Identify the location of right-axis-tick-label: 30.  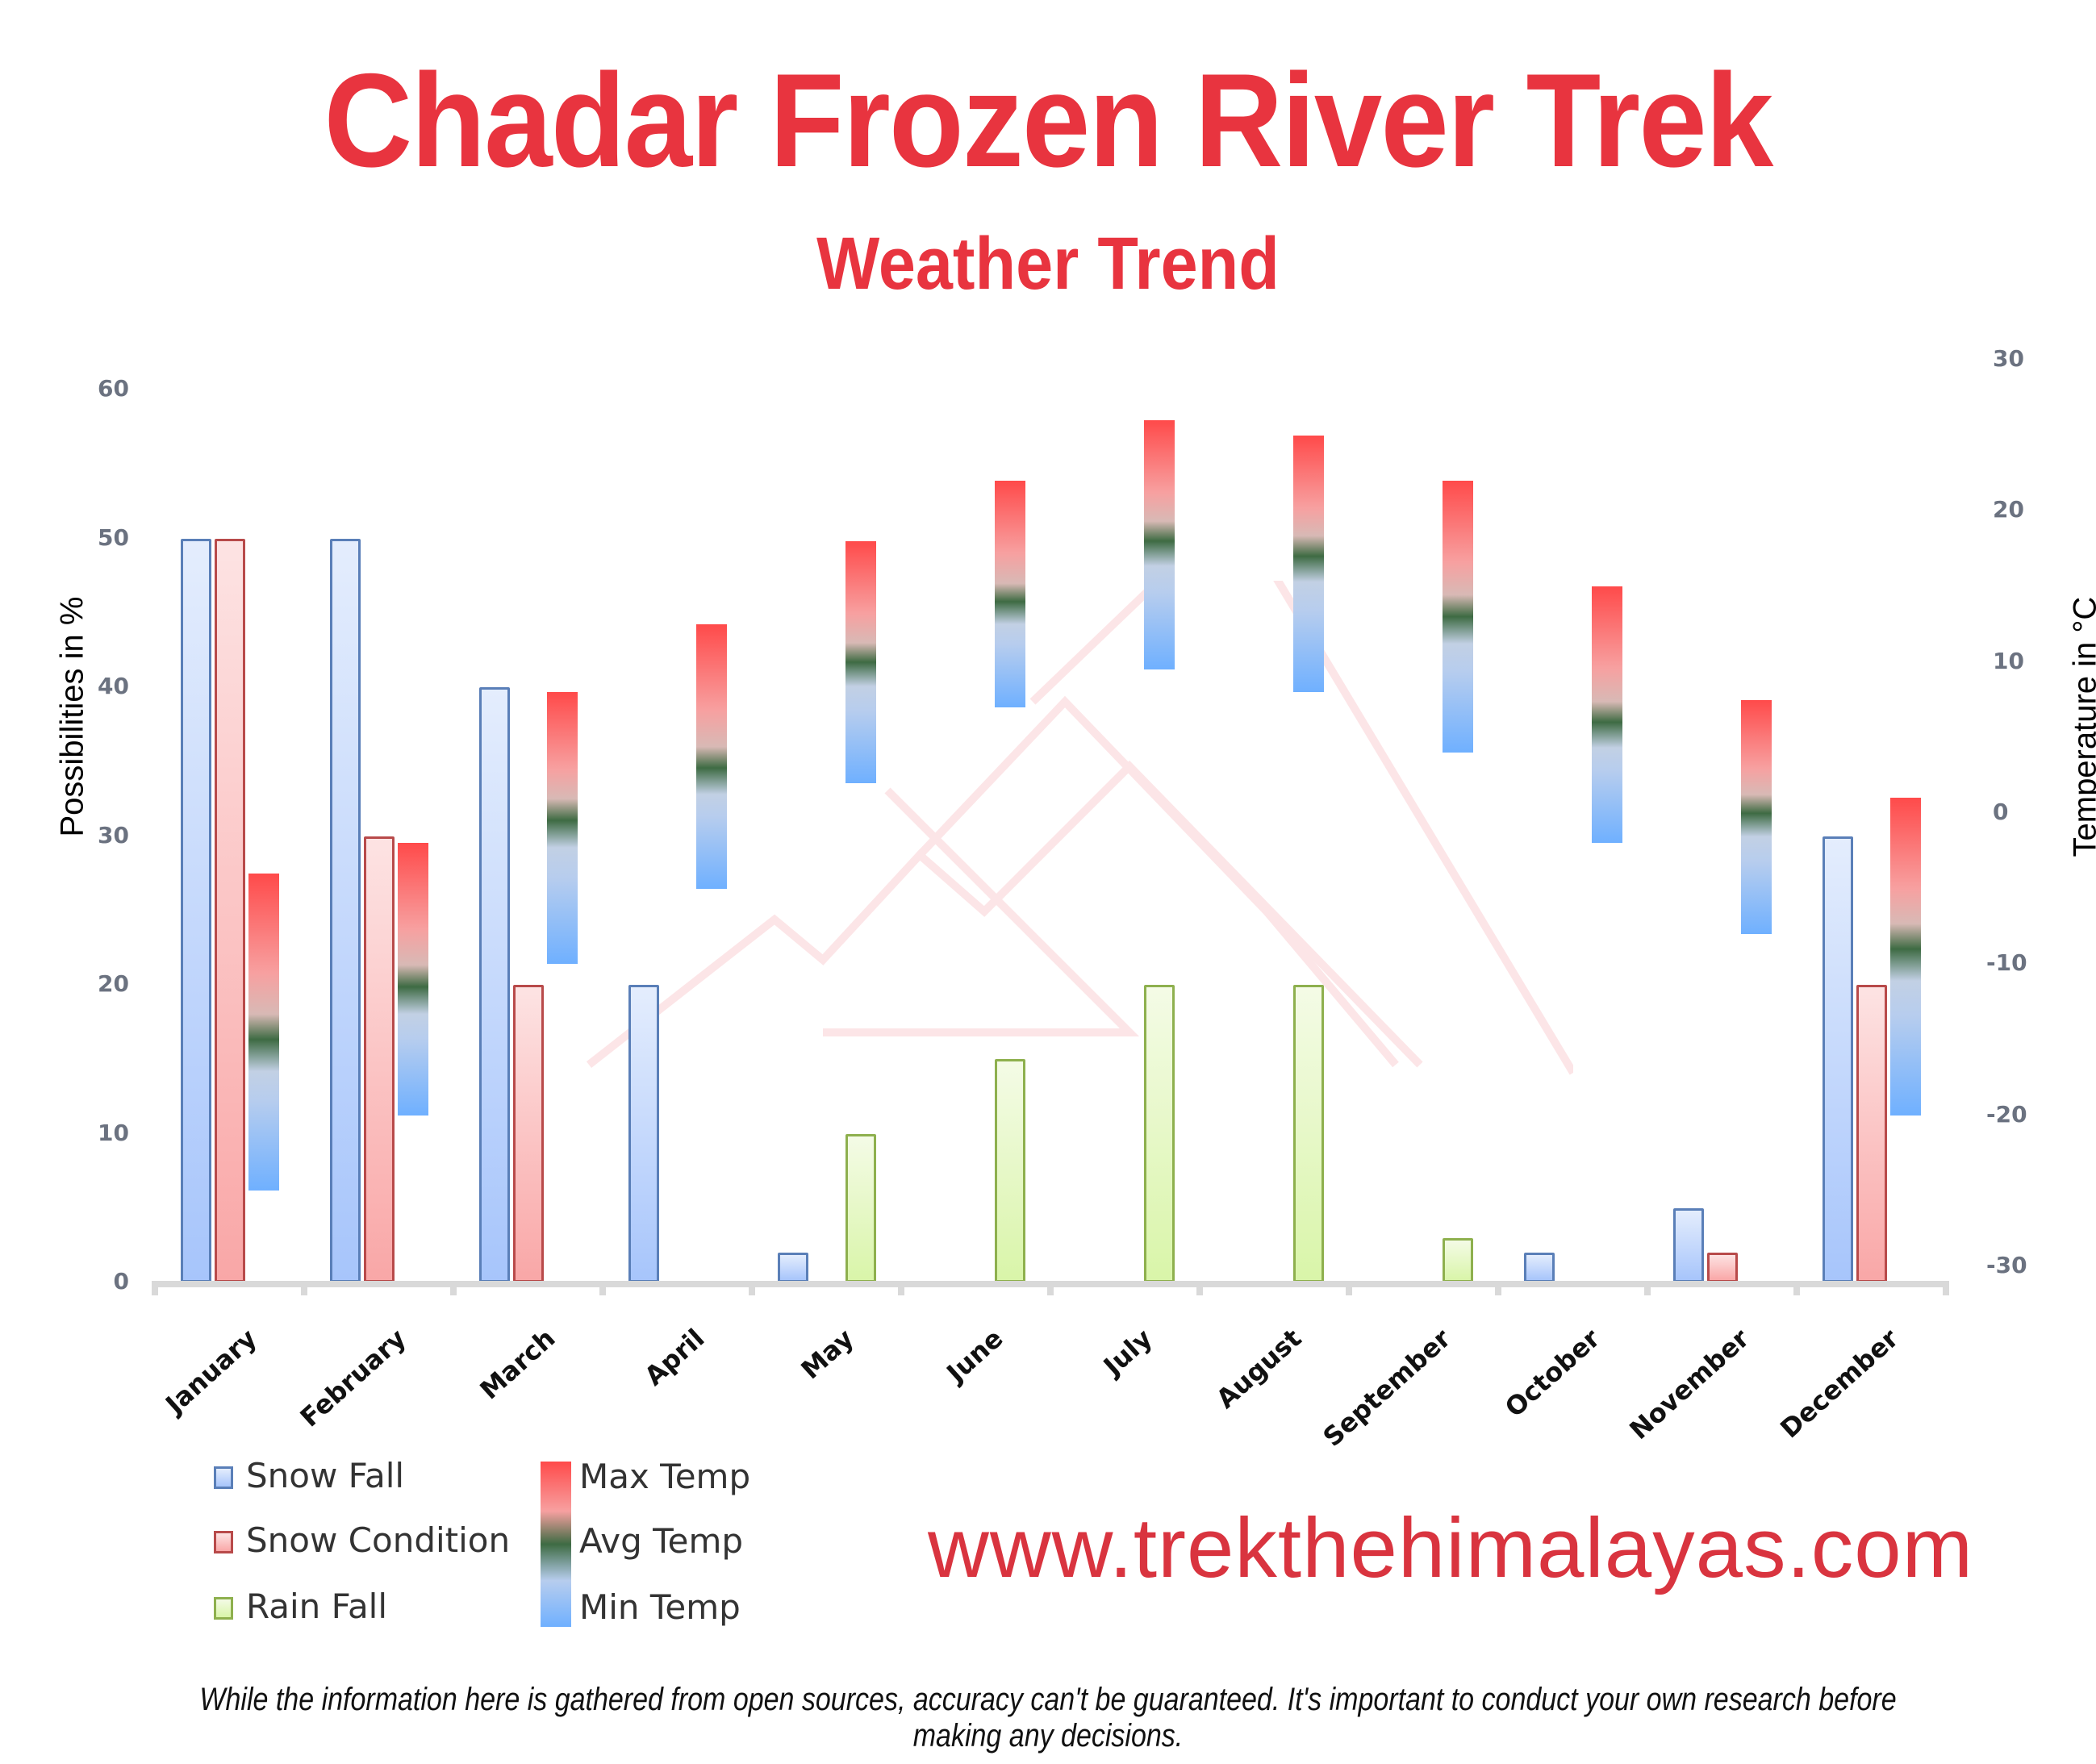
(2009, 358).